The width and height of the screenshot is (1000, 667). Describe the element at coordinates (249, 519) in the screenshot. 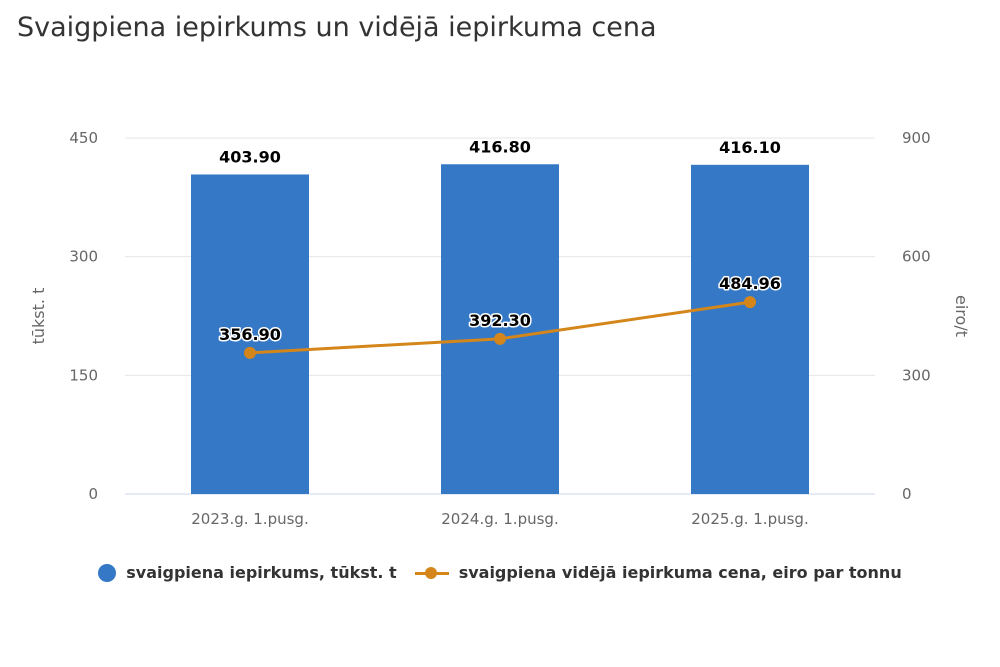

I see `x-category-label: 2023.g. 1.pusg.` at that location.